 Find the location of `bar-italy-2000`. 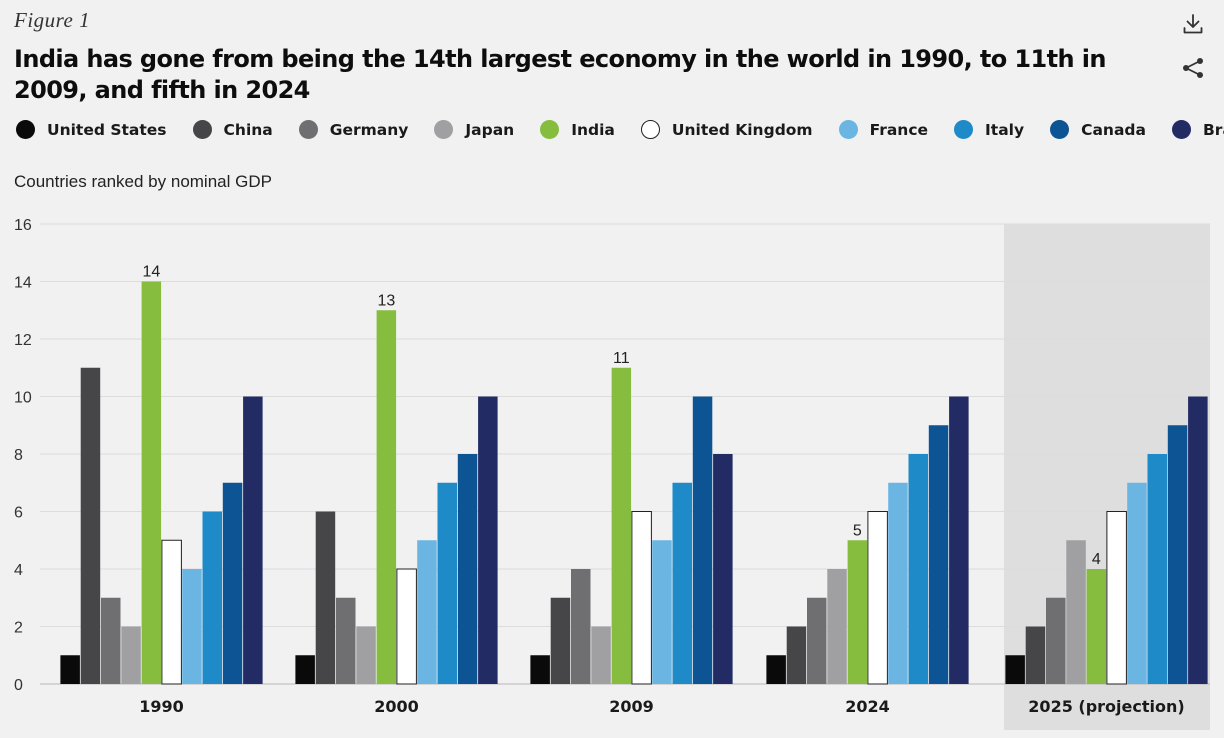

bar-italy-2000 is located at coordinates (447, 583).